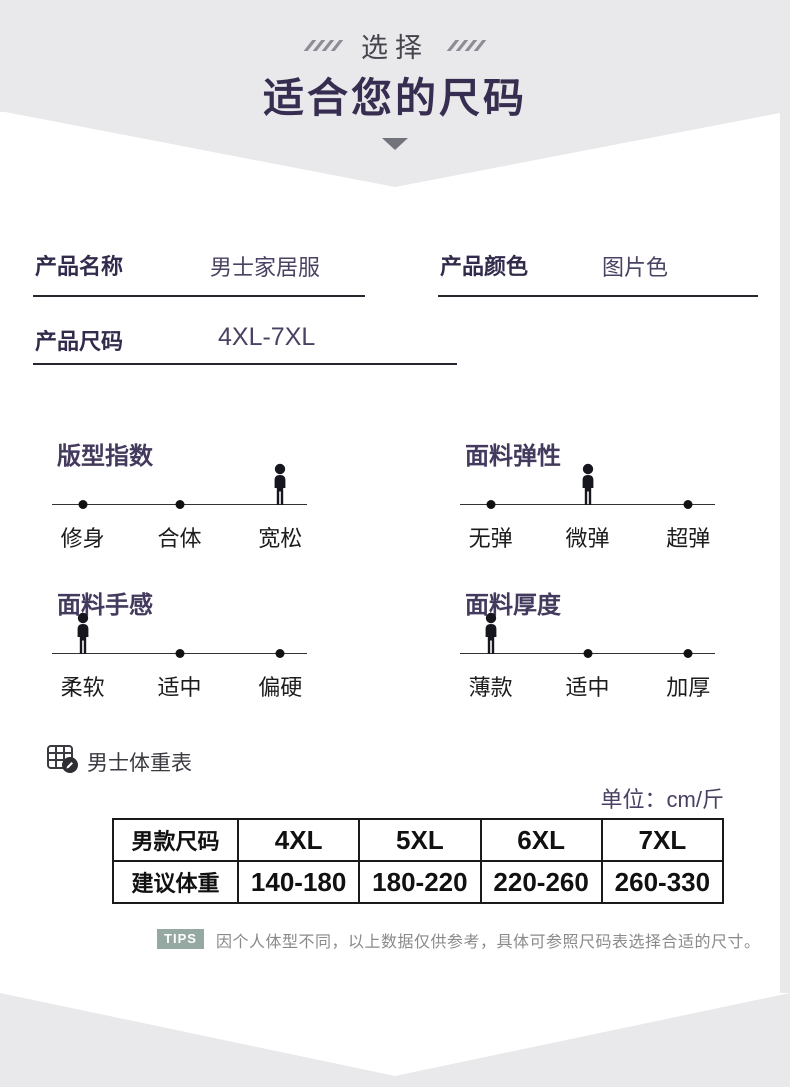 This screenshot has width=790, height=1087. I want to click on indicator-title-thickness: 面料厚度, so click(513, 605).